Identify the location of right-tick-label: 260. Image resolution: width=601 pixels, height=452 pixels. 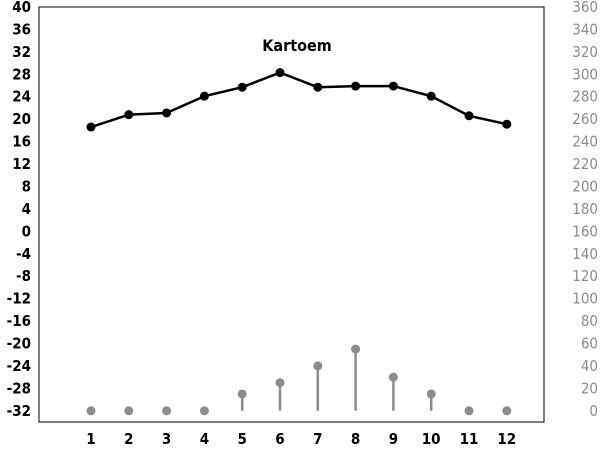
(585, 119).